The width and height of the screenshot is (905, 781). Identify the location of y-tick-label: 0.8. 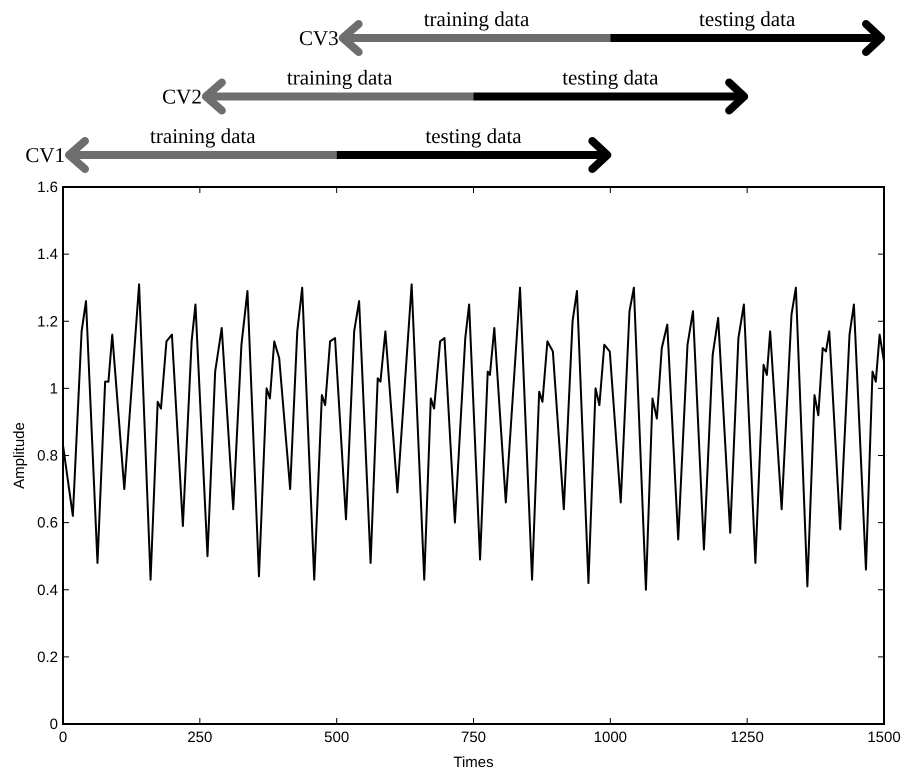
(47, 456).